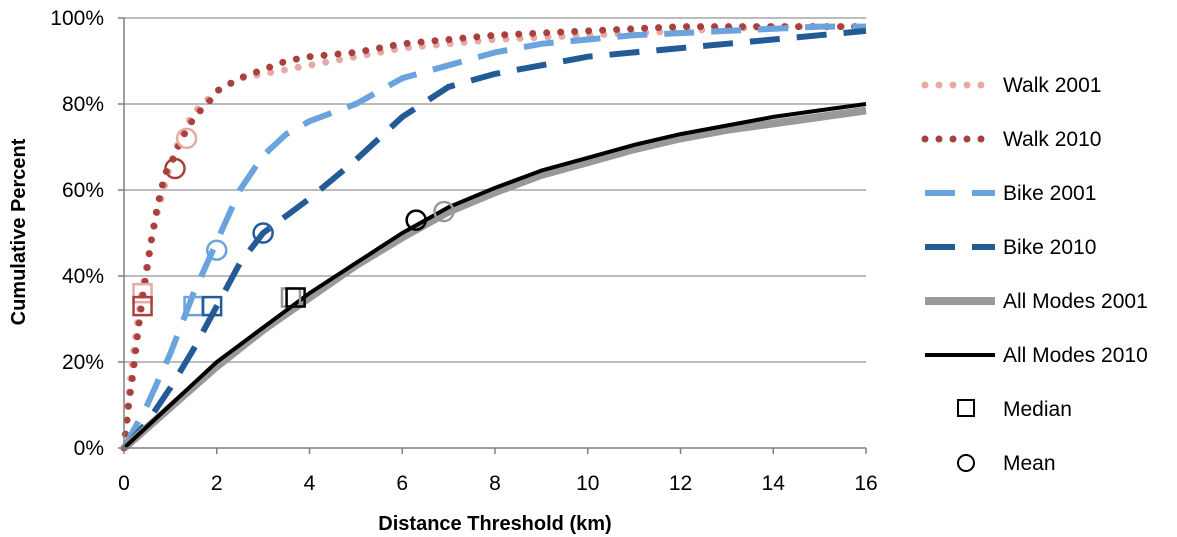 The image size is (1177, 537). Describe the element at coordinates (83, 276) in the screenshot. I see `y-tick-label: 40%` at that location.